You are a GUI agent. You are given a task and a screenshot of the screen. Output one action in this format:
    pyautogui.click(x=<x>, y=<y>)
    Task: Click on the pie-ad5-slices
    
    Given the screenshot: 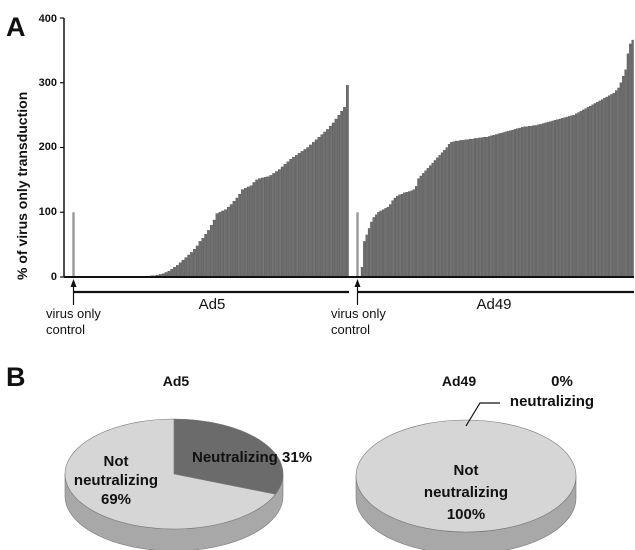 What is the action you would take?
    pyautogui.click(x=174, y=484)
    